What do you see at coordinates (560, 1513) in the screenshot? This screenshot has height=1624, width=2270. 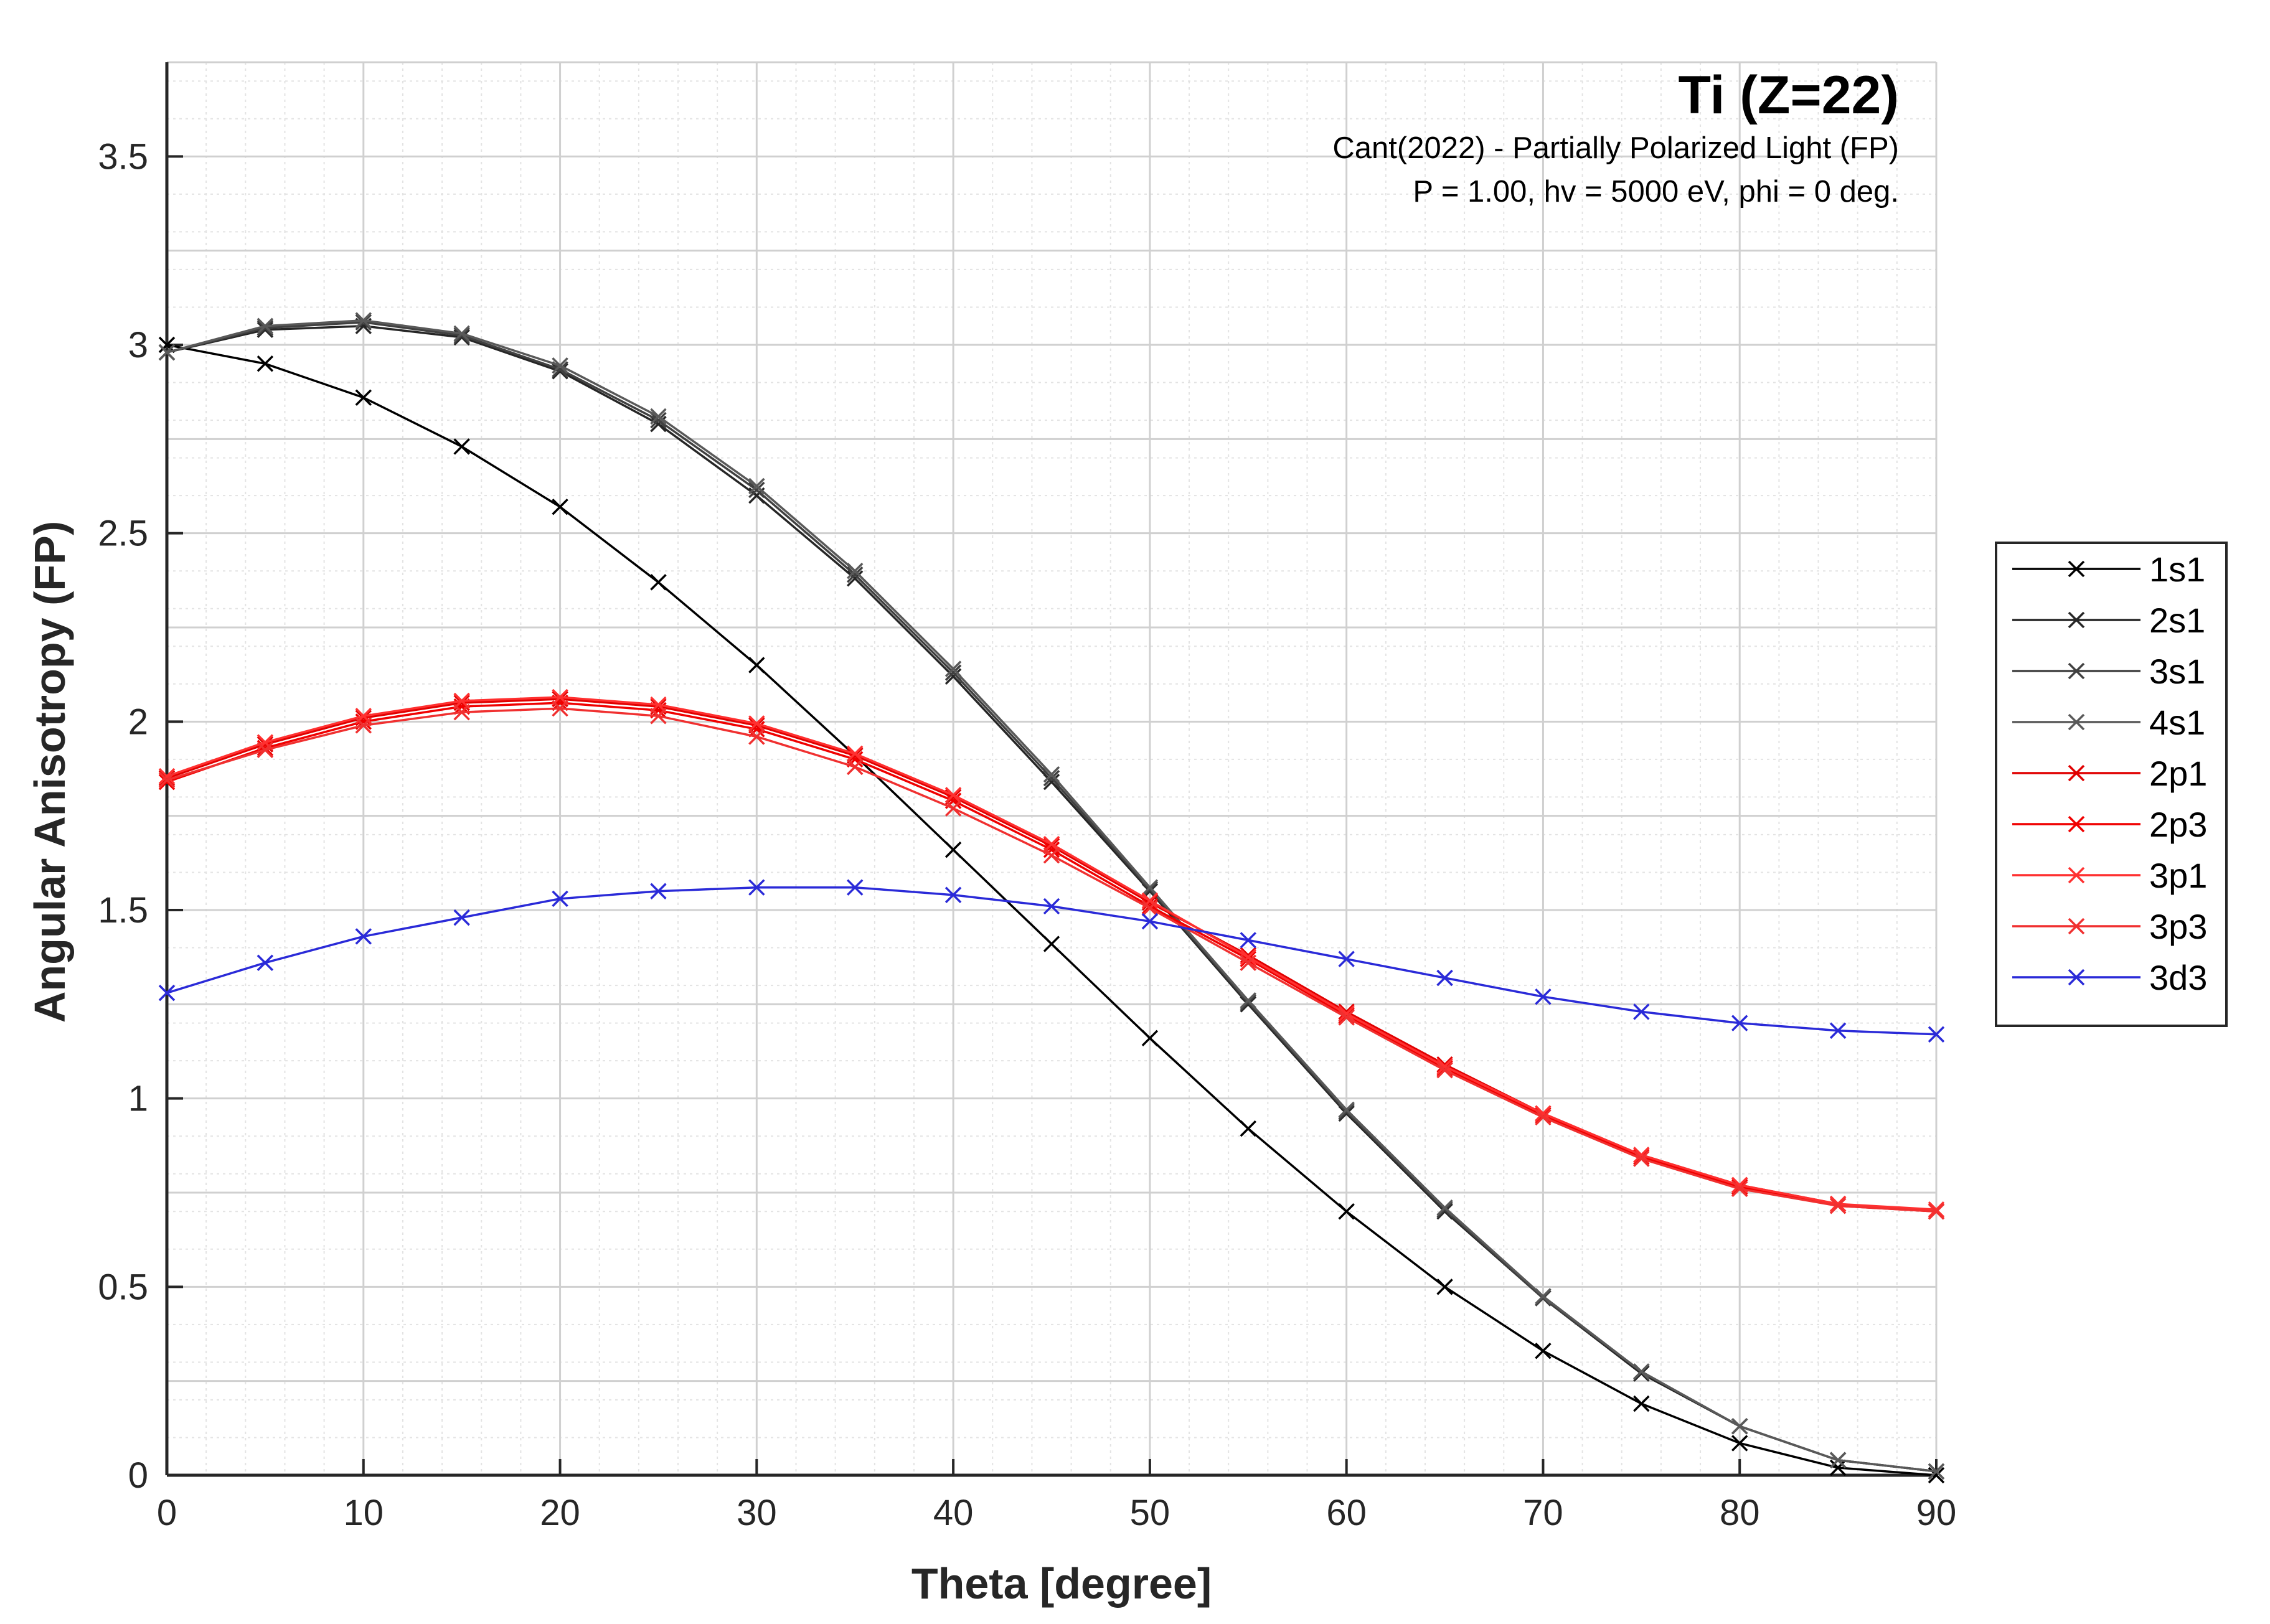 I see `x-tick-label: 20` at bounding box center [560, 1513].